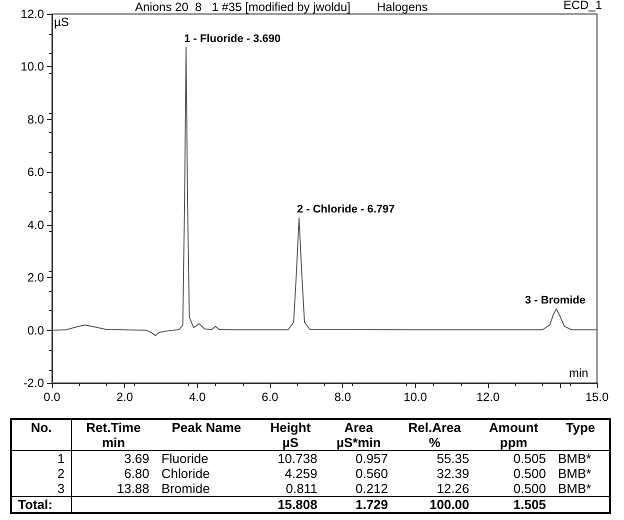  I want to click on x-tick-label: 15.0, so click(597, 397).